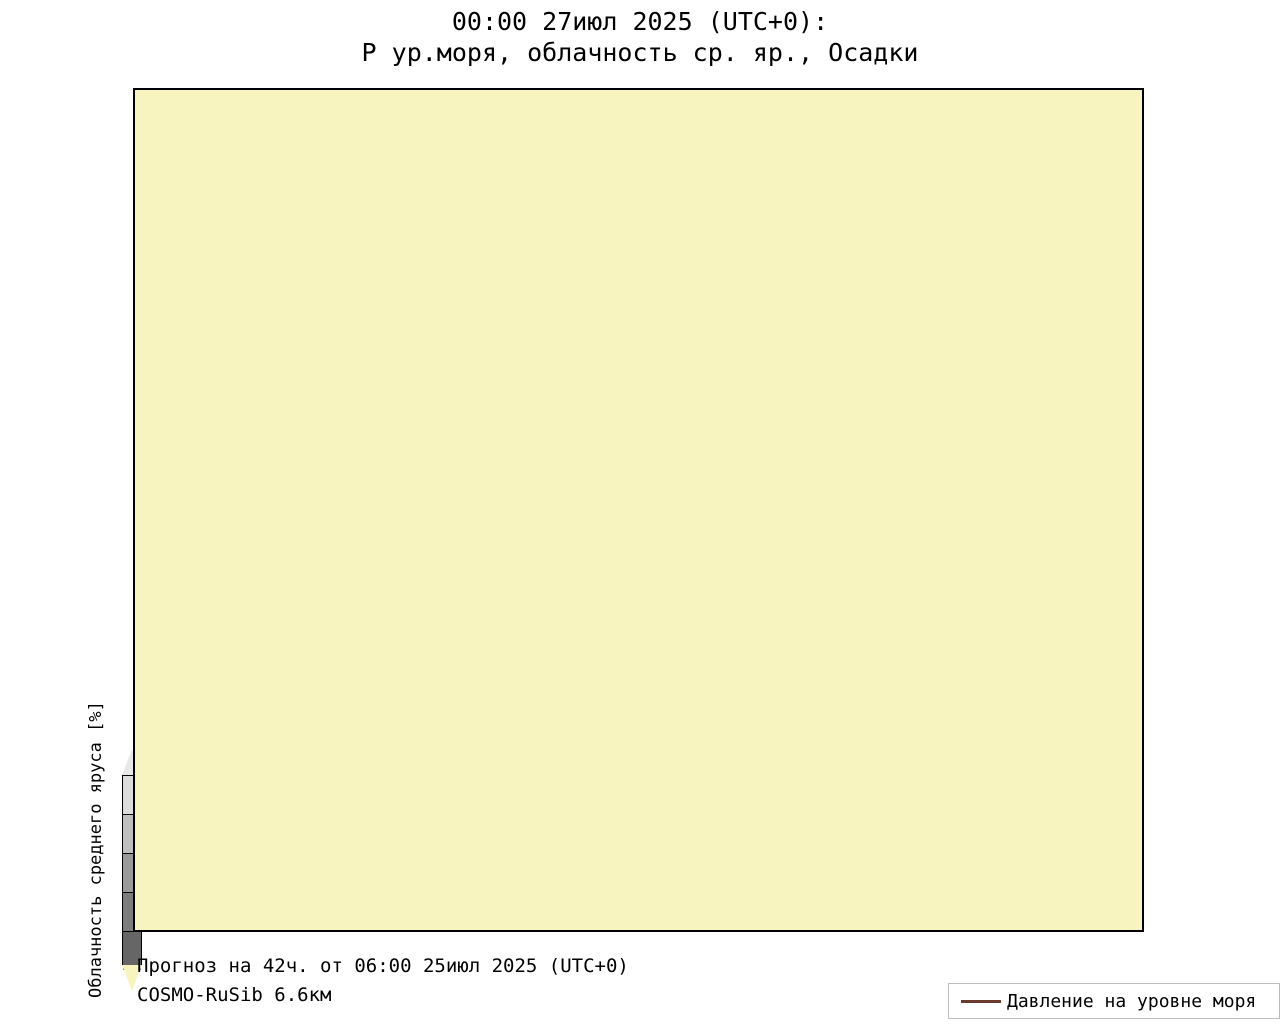 Image resolution: width=1280 pixels, height=1028 pixels. I want to click on cloud-cover-colorbar-title: Облачность среднего яруса [%], so click(96, 849).